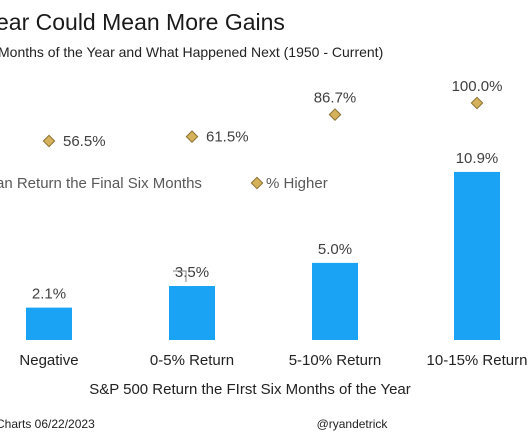 The image size is (530, 443). I want to click on x-tick-label: 5-10% Return, so click(335, 360).